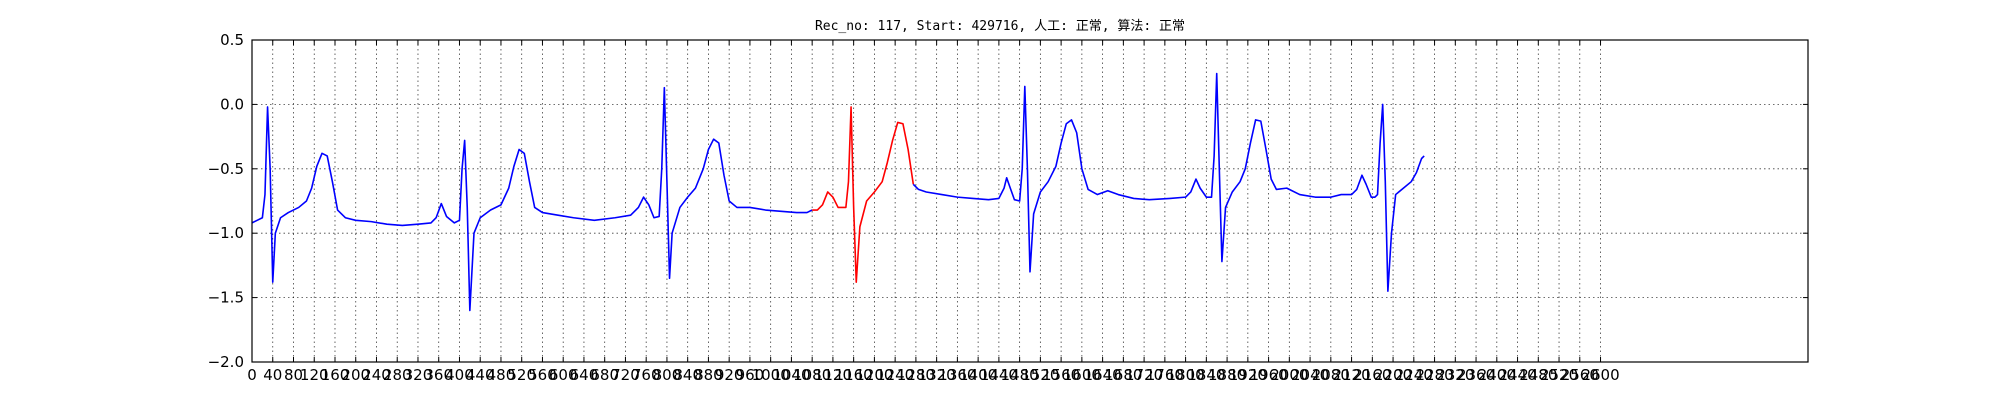 Image resolution: width=2000 pixels, height=400 pixels. I want to click on x-tick-label: 2400, so click(1497, 375).